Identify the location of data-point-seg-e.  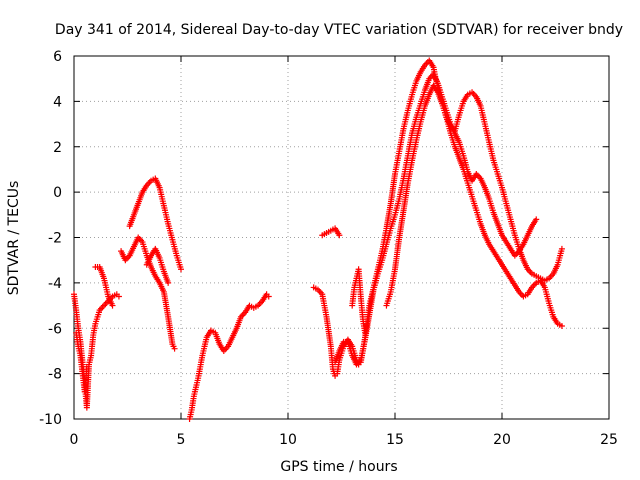
(181, 269).